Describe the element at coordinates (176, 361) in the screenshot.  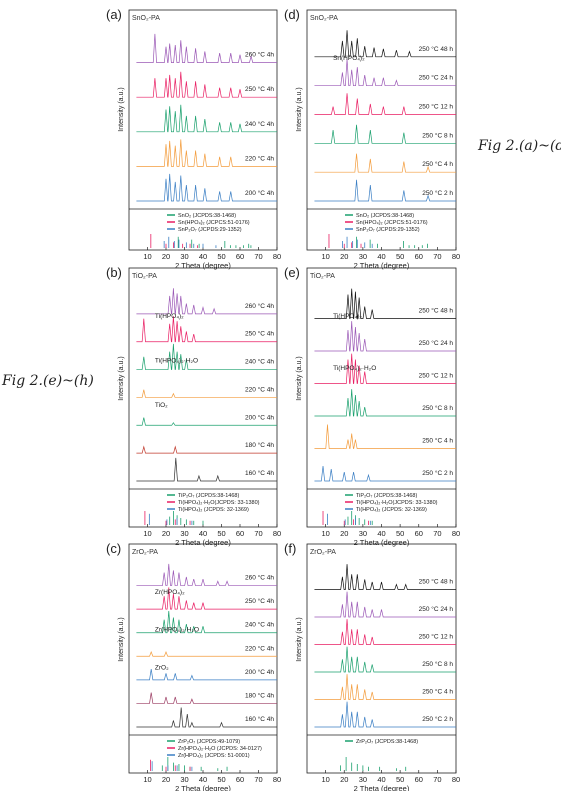
I see `peak-annotation: Ti(HPO₄)₂·H₂O` at that location.